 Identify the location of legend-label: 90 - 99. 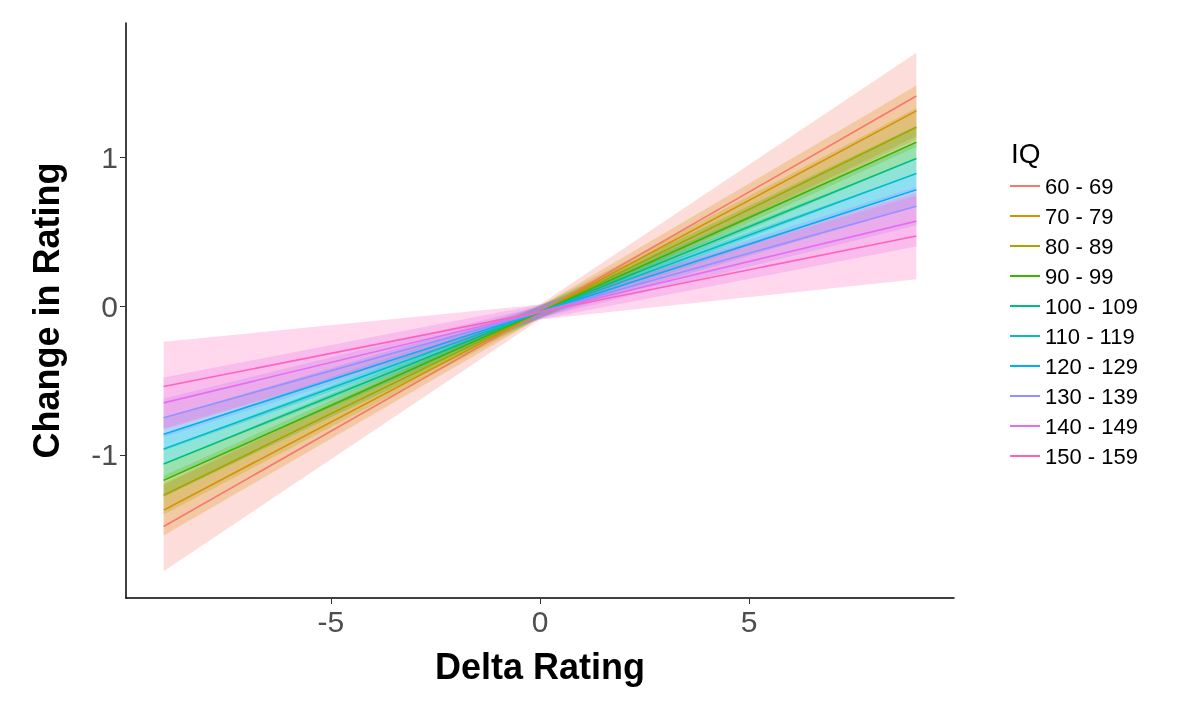
(1079, 276).